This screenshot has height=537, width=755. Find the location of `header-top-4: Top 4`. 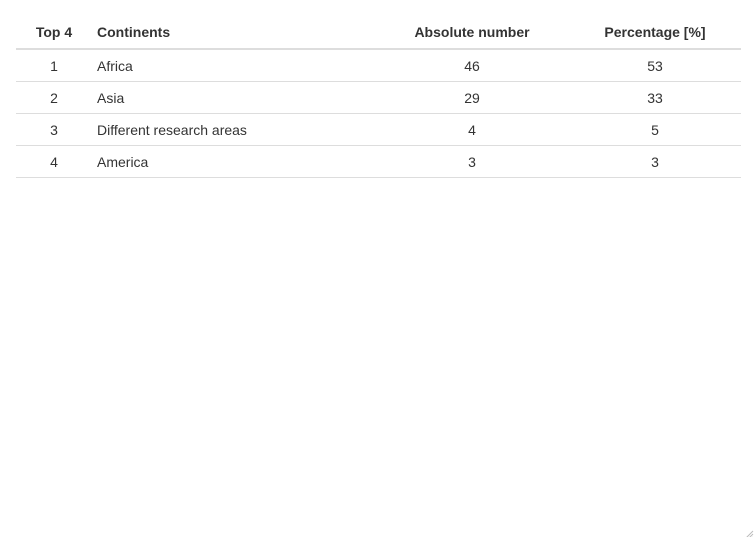

header-top-4: Top 4 is located at coordinates (54, 33).